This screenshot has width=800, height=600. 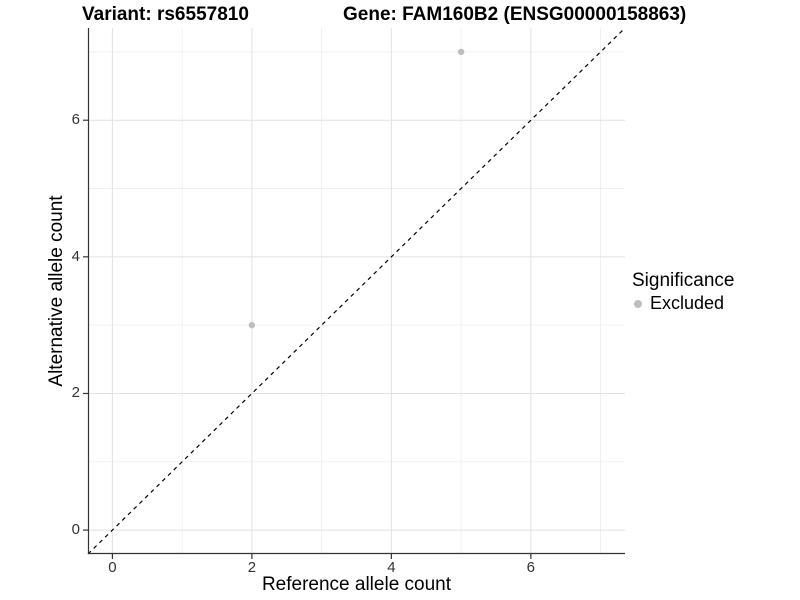 What do you see at coordinates (75, 120) in the screenshot?
I see `y-tick-label: 6` at bounding box center [75, 120].